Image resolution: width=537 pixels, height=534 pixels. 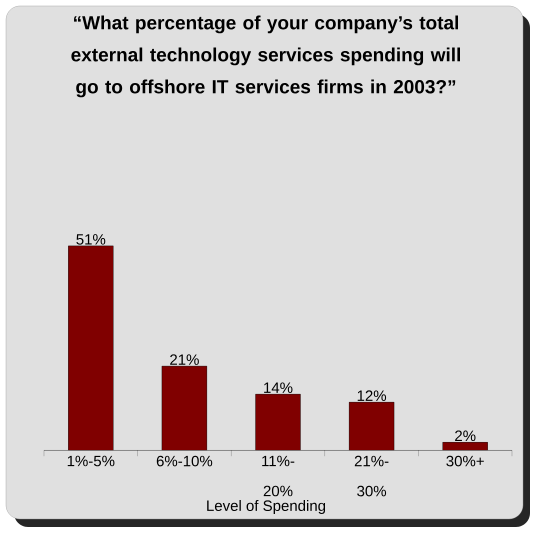 What do you see at coordinates (184, 461) in the screenshot?
I see `x-tick-label: 6%-10%` at bounding box center [184, 461].